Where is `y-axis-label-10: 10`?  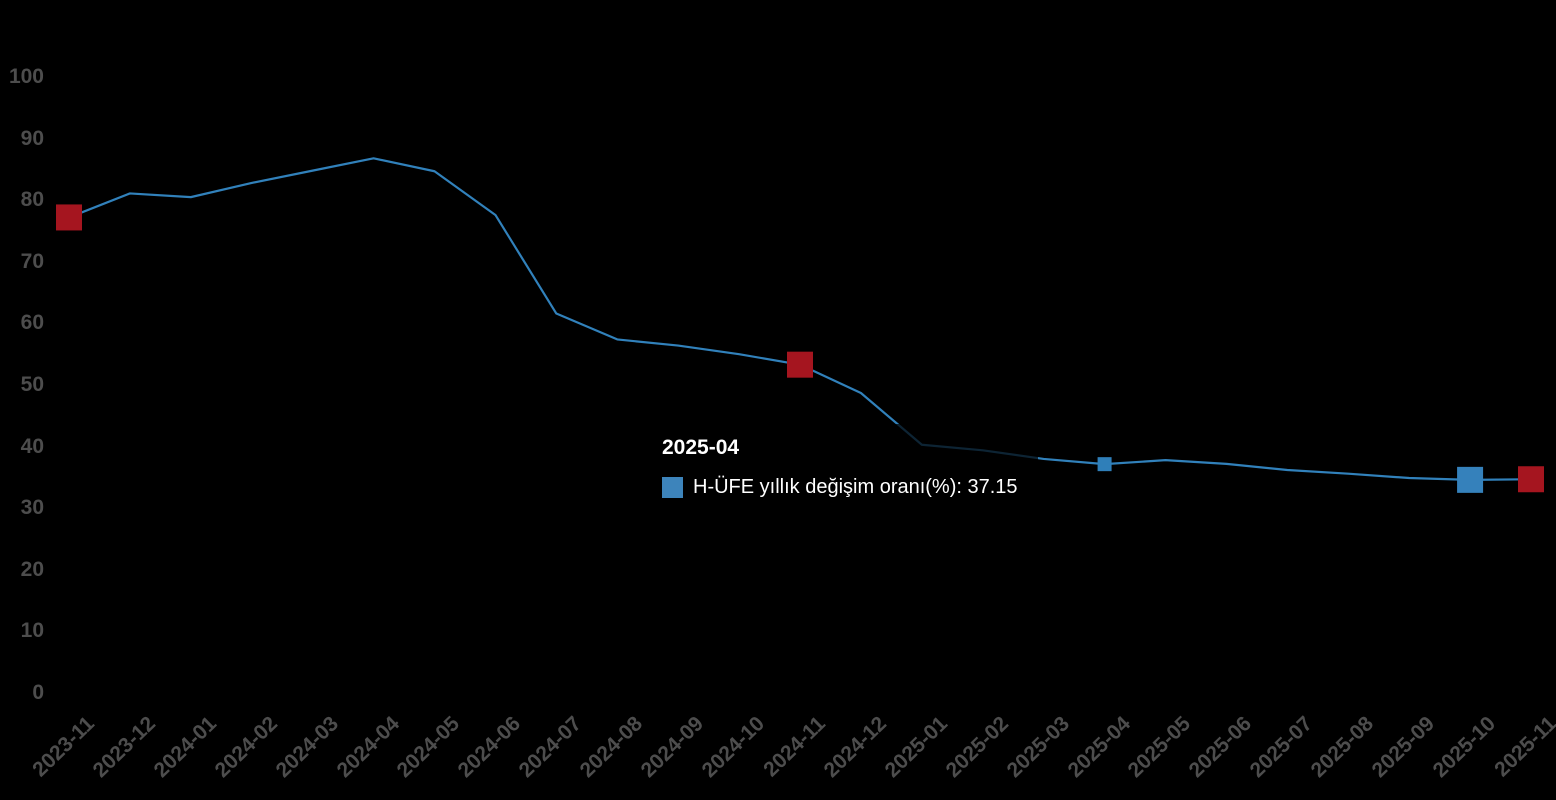 y-axis-label-10: 10 is located at coordinates (32, 631).